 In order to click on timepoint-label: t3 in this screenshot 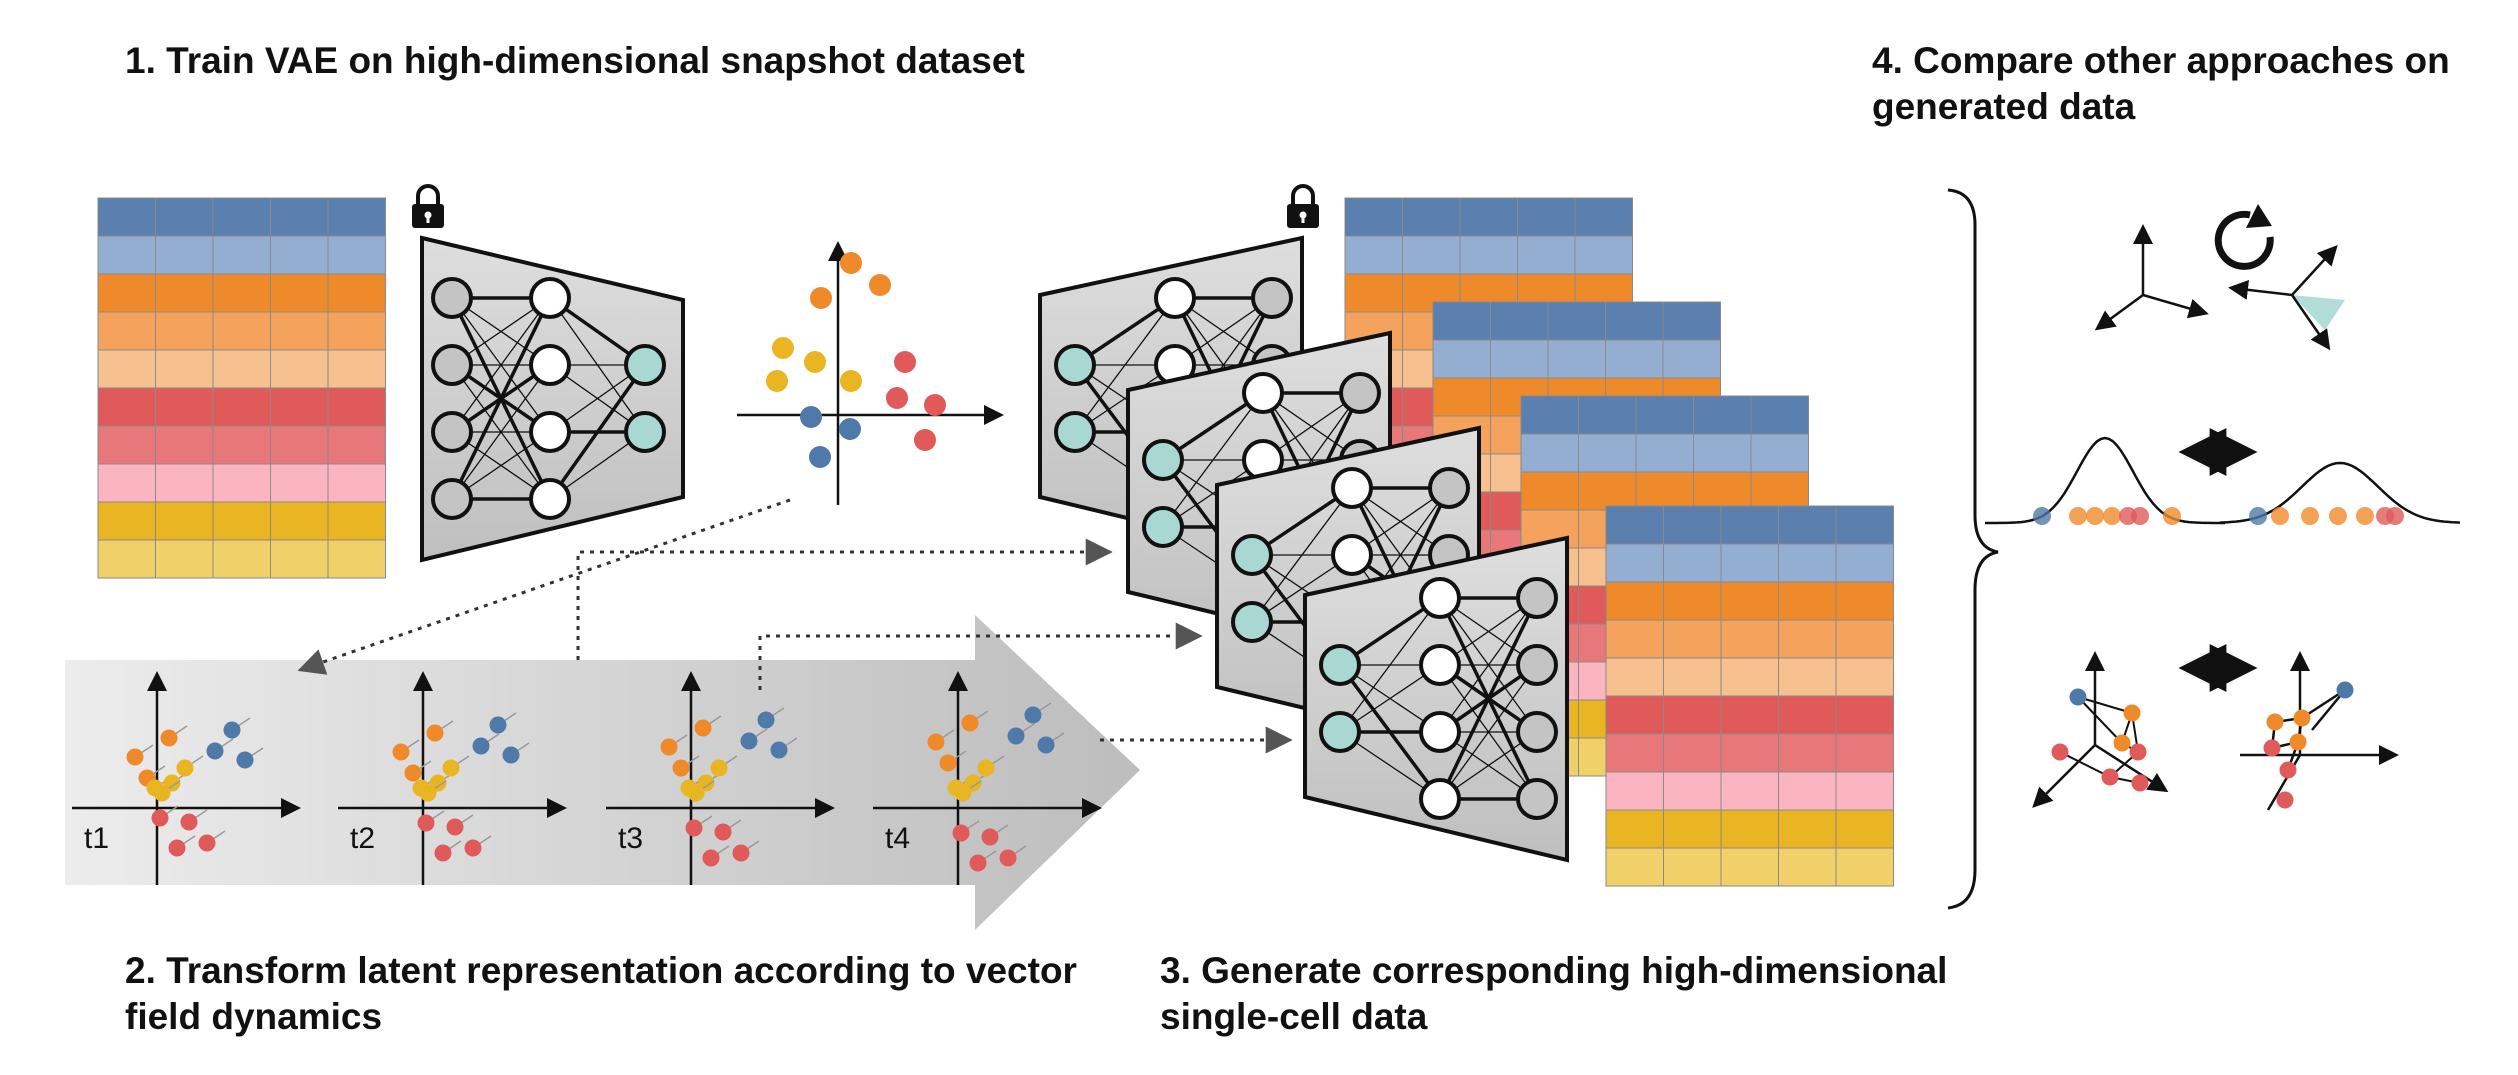, I will do `click(630, 838)`.